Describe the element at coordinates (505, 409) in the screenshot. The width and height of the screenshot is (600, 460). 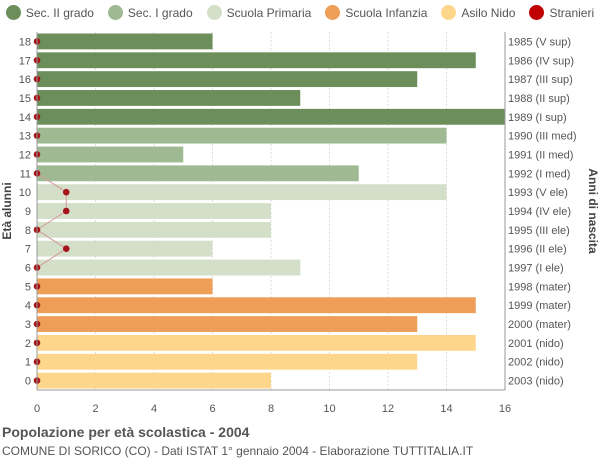
I see `x-tick-label: 16` at that location.